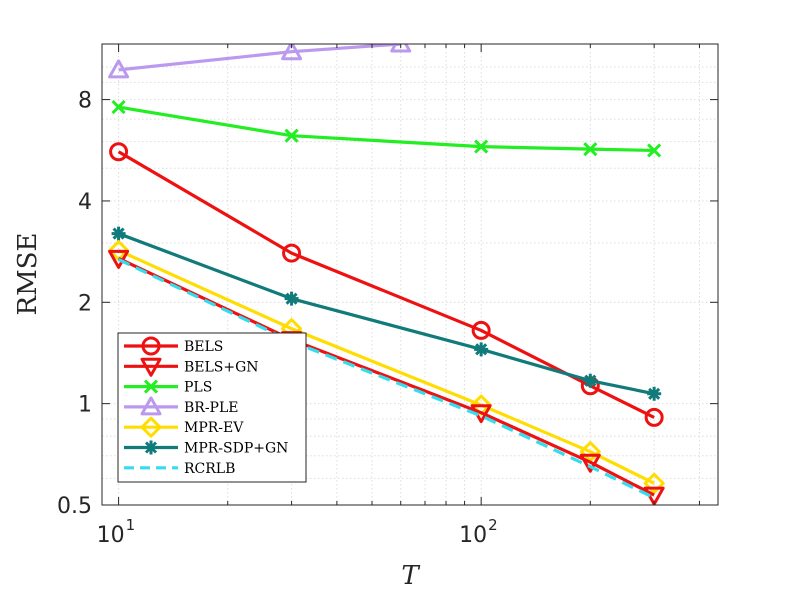 Image resolution: width=793 pixels, height=595 pixels. Describe the element at coordinates (151, 447) in the screenshot. I see `legend-marker-mpr-sdp-gn` at that location.